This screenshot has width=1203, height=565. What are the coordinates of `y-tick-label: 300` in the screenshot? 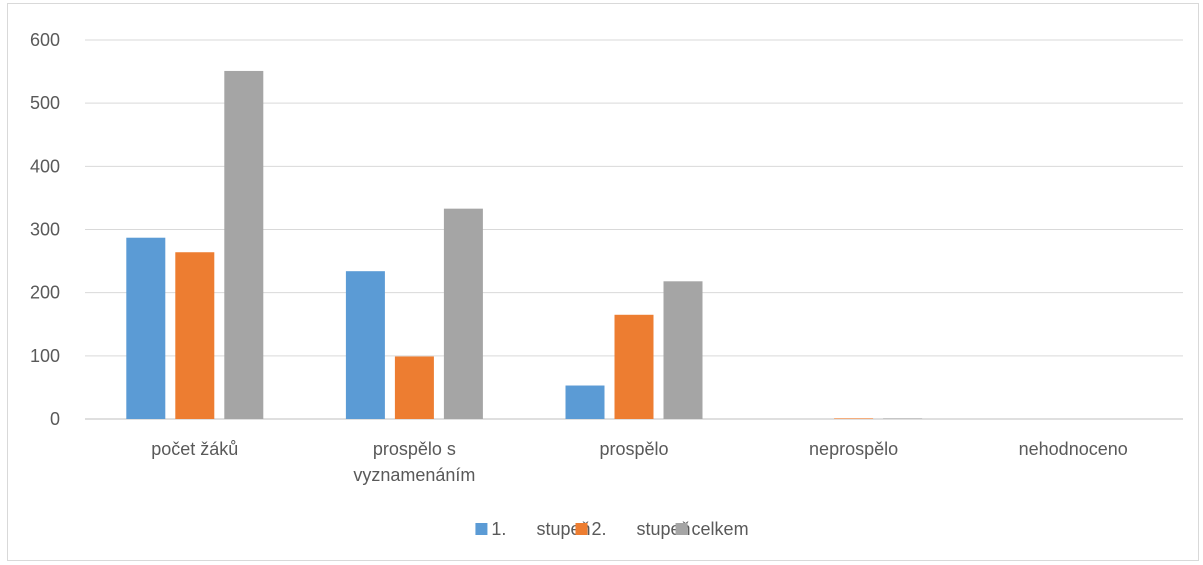 It's located at (45, 230).